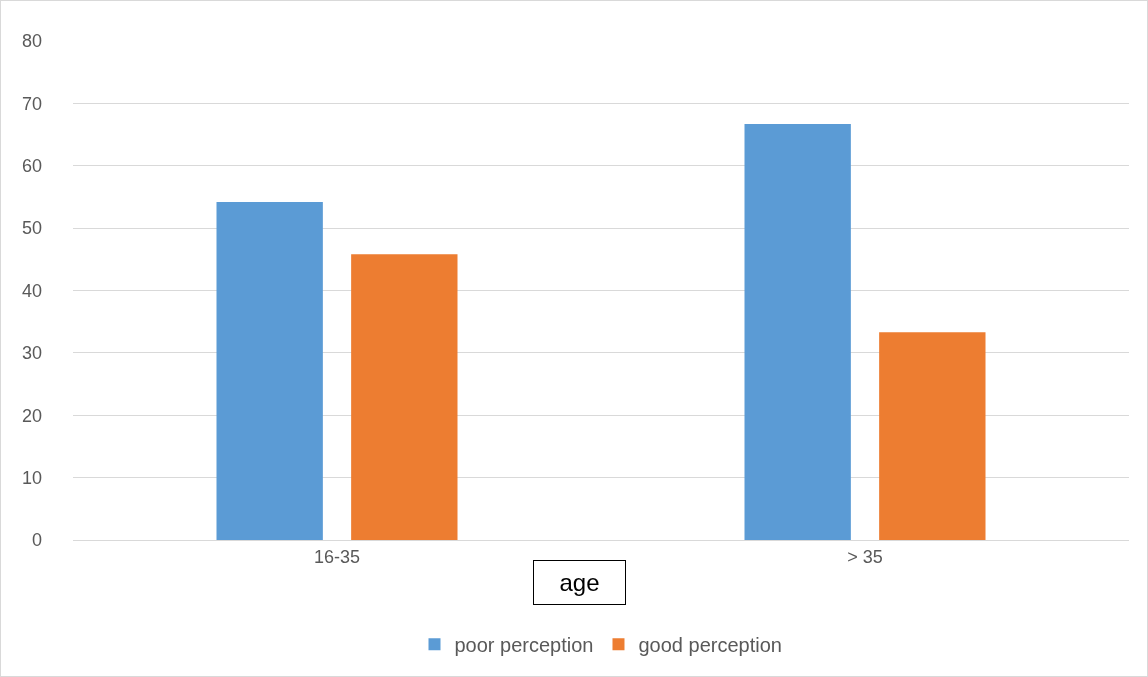 Image resolution: width=1148 pixels, height=677 pixels. I want to click on x-tick-label: > 35, so click(865, 556).